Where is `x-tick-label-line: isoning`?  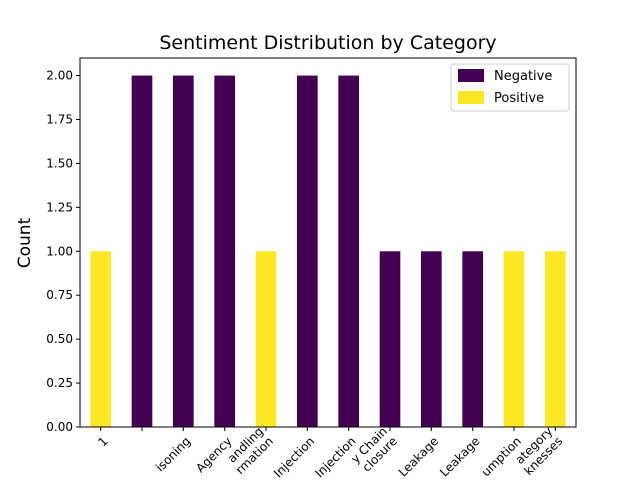 x-tick-label-line: isoning is located at coordinates (173, 454).